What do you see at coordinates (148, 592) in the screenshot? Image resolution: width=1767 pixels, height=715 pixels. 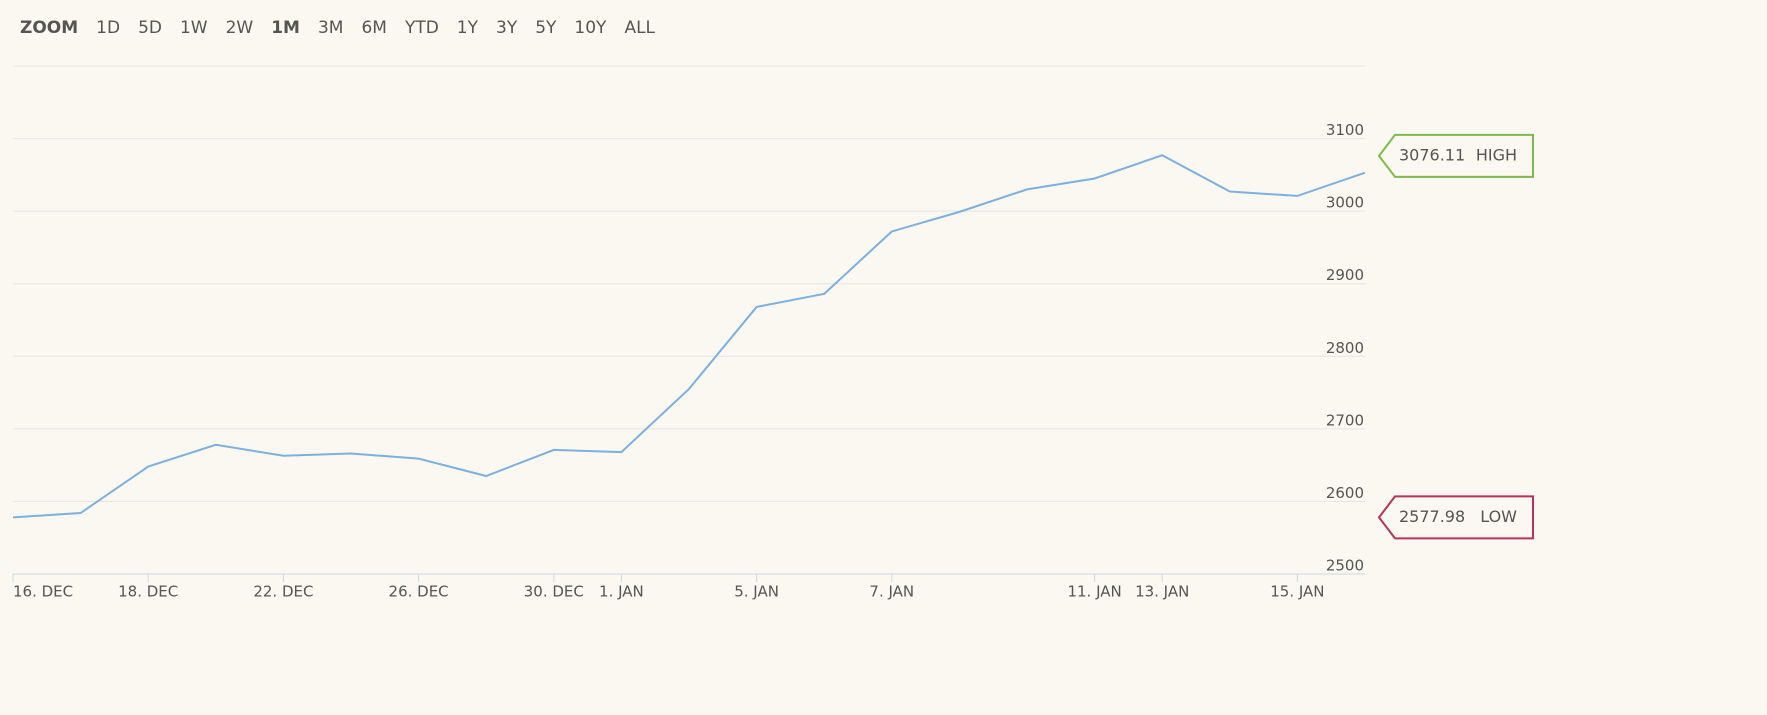 I see `x-tick-label: 18. DEC` at bounding box center [148, 592].